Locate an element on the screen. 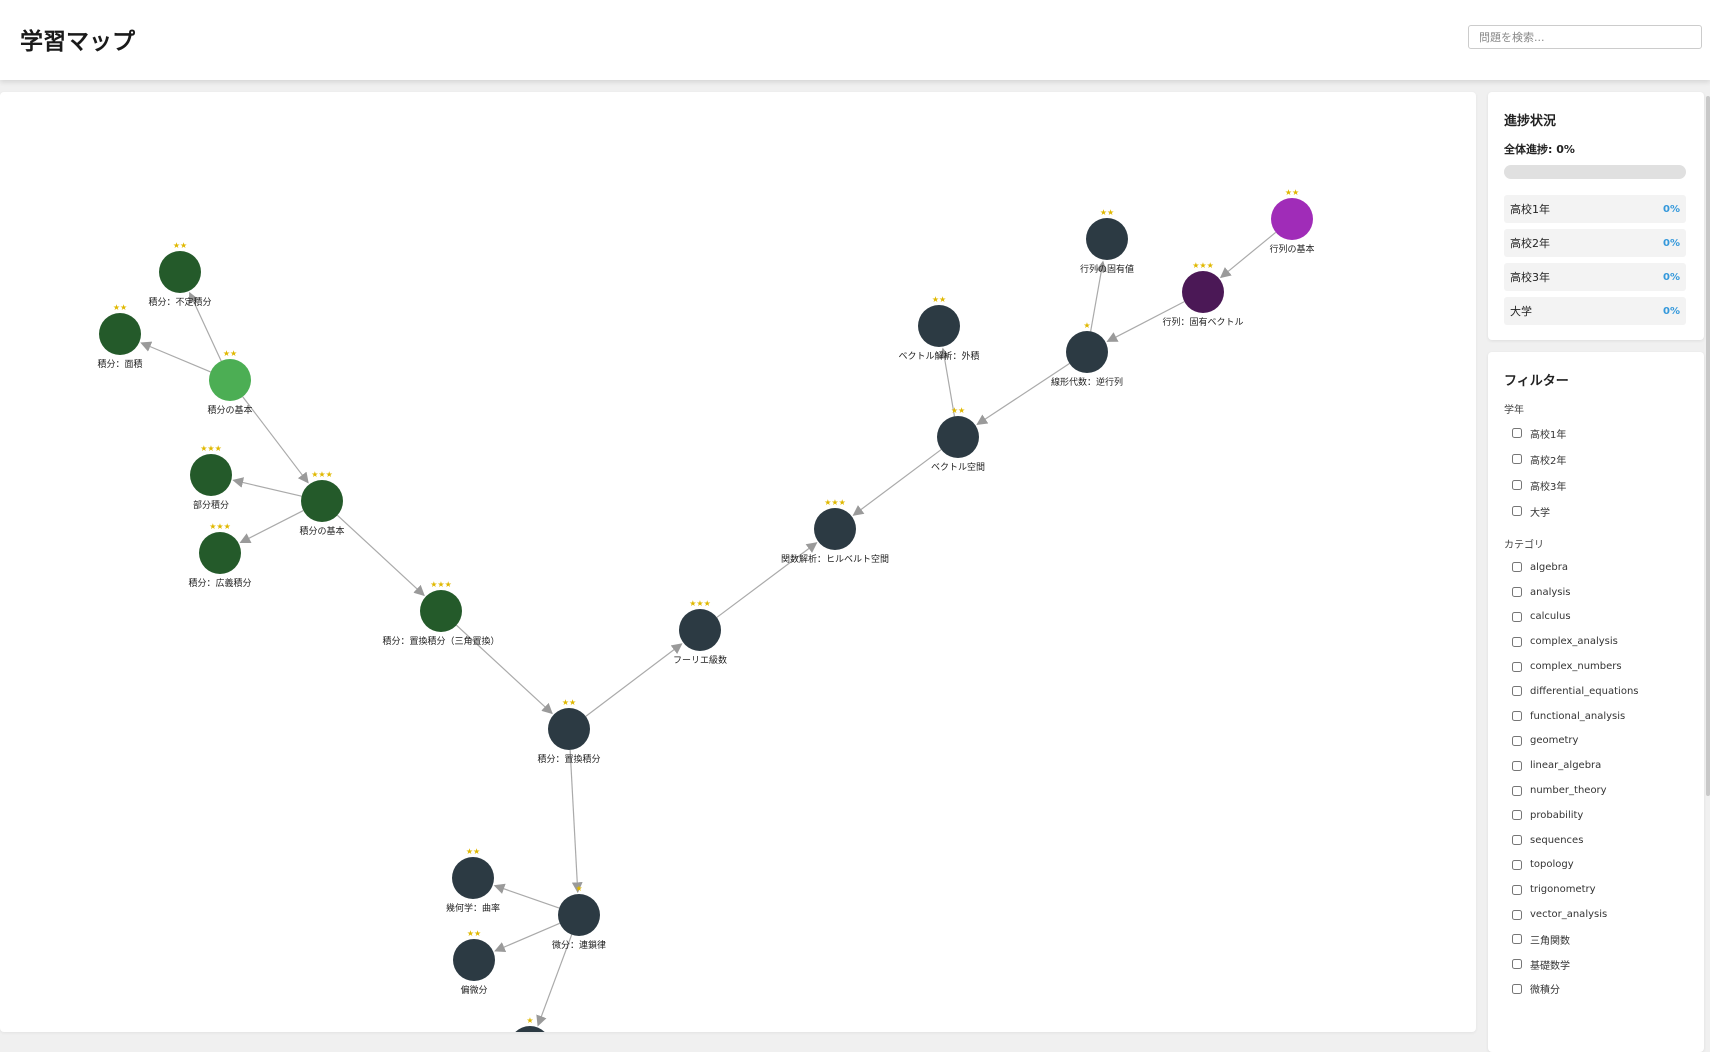  map-node: ★ 微分：連鎖律 is located at coordinates (579, 917).